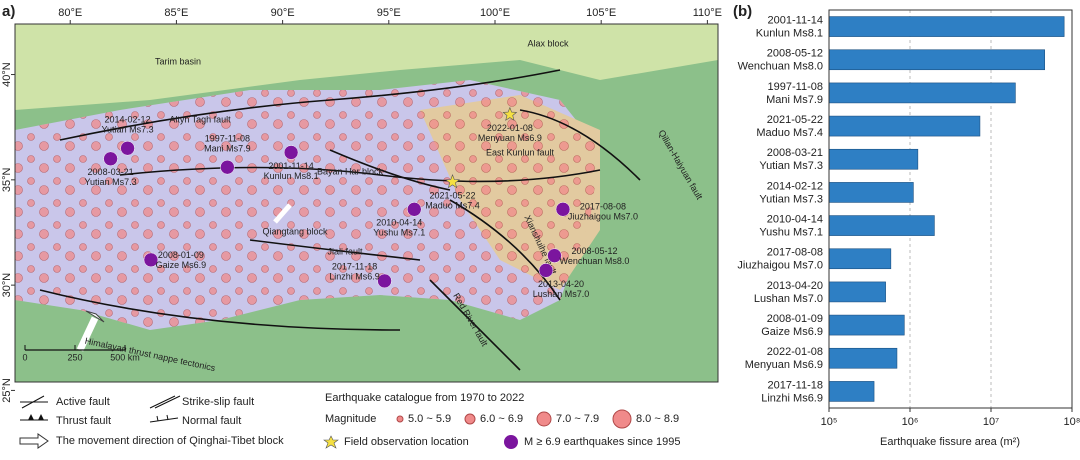  What do you see at coordinates (181, 255) in the screenshot?
I see `event-date: 2008-01-09` at bounding box center [181, 255].